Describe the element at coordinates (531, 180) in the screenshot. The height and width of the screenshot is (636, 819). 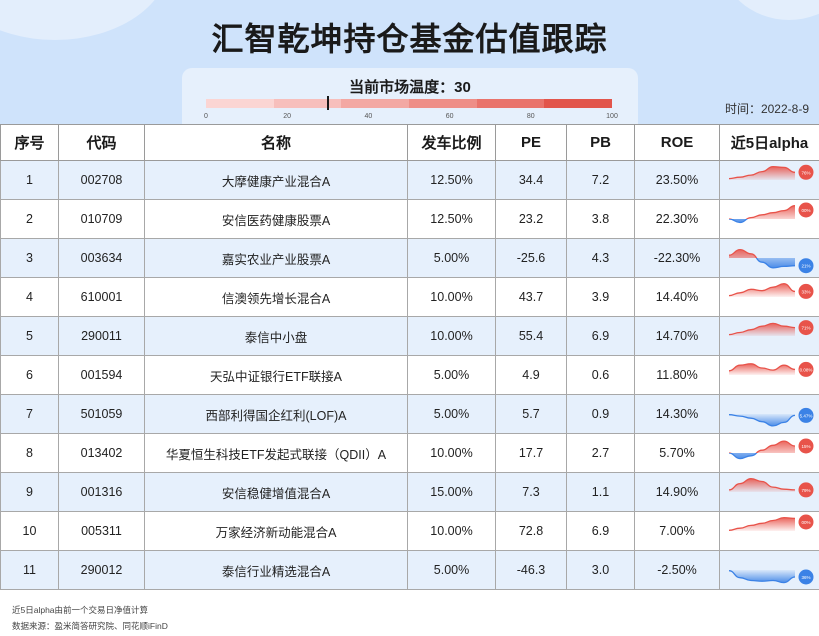
I see `cell-pe: 34.4` at that location.